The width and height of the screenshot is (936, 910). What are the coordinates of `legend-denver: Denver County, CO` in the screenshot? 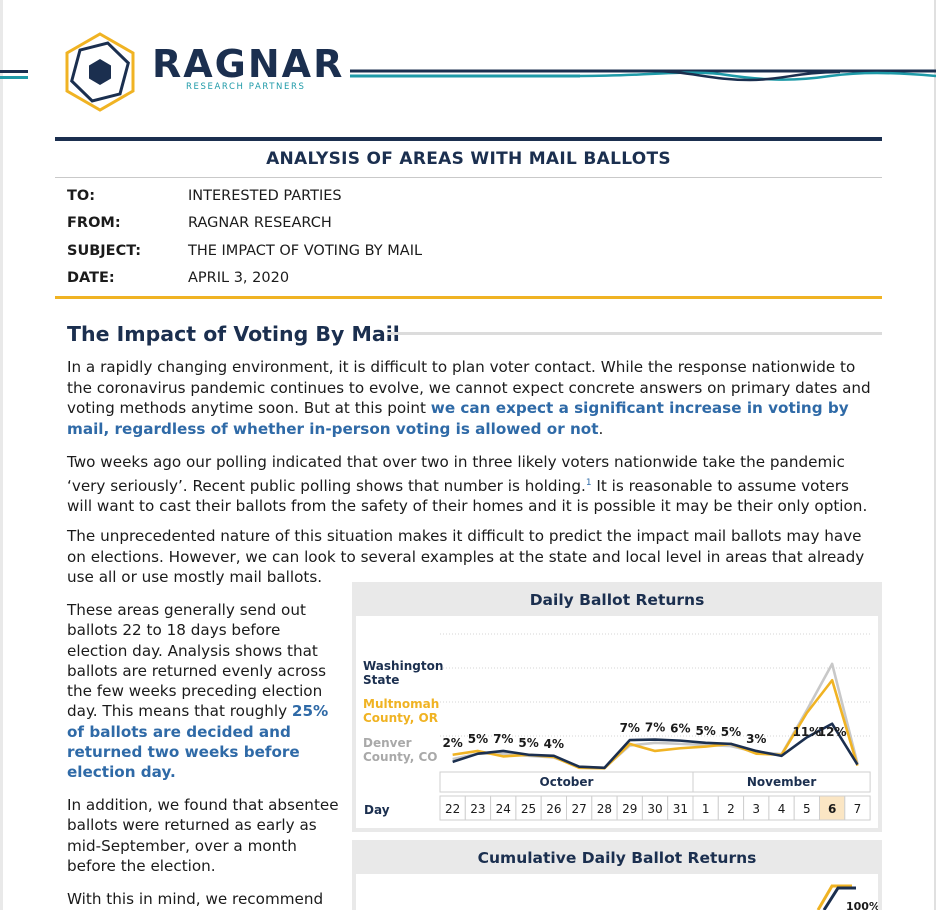 It's located at (403, 750).